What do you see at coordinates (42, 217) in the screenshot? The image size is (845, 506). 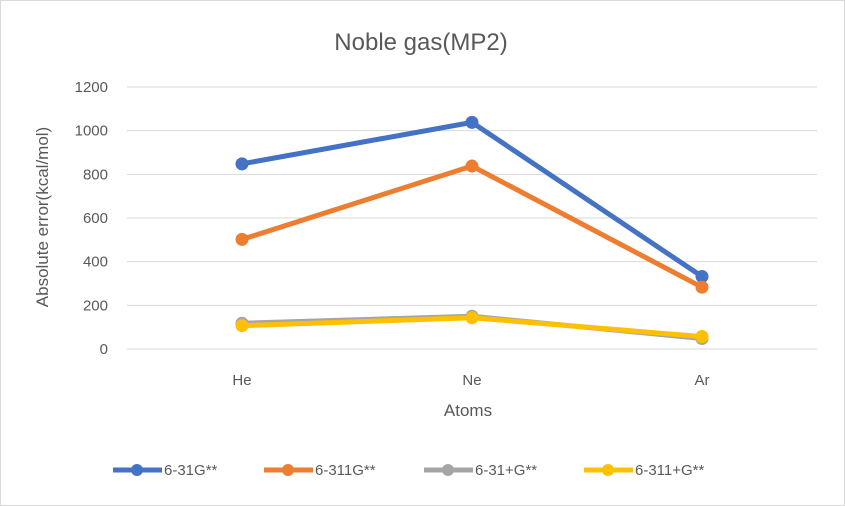 I see `y-axis-title: Absolute error(kcal/mol)` at bounding box center [42, 217].